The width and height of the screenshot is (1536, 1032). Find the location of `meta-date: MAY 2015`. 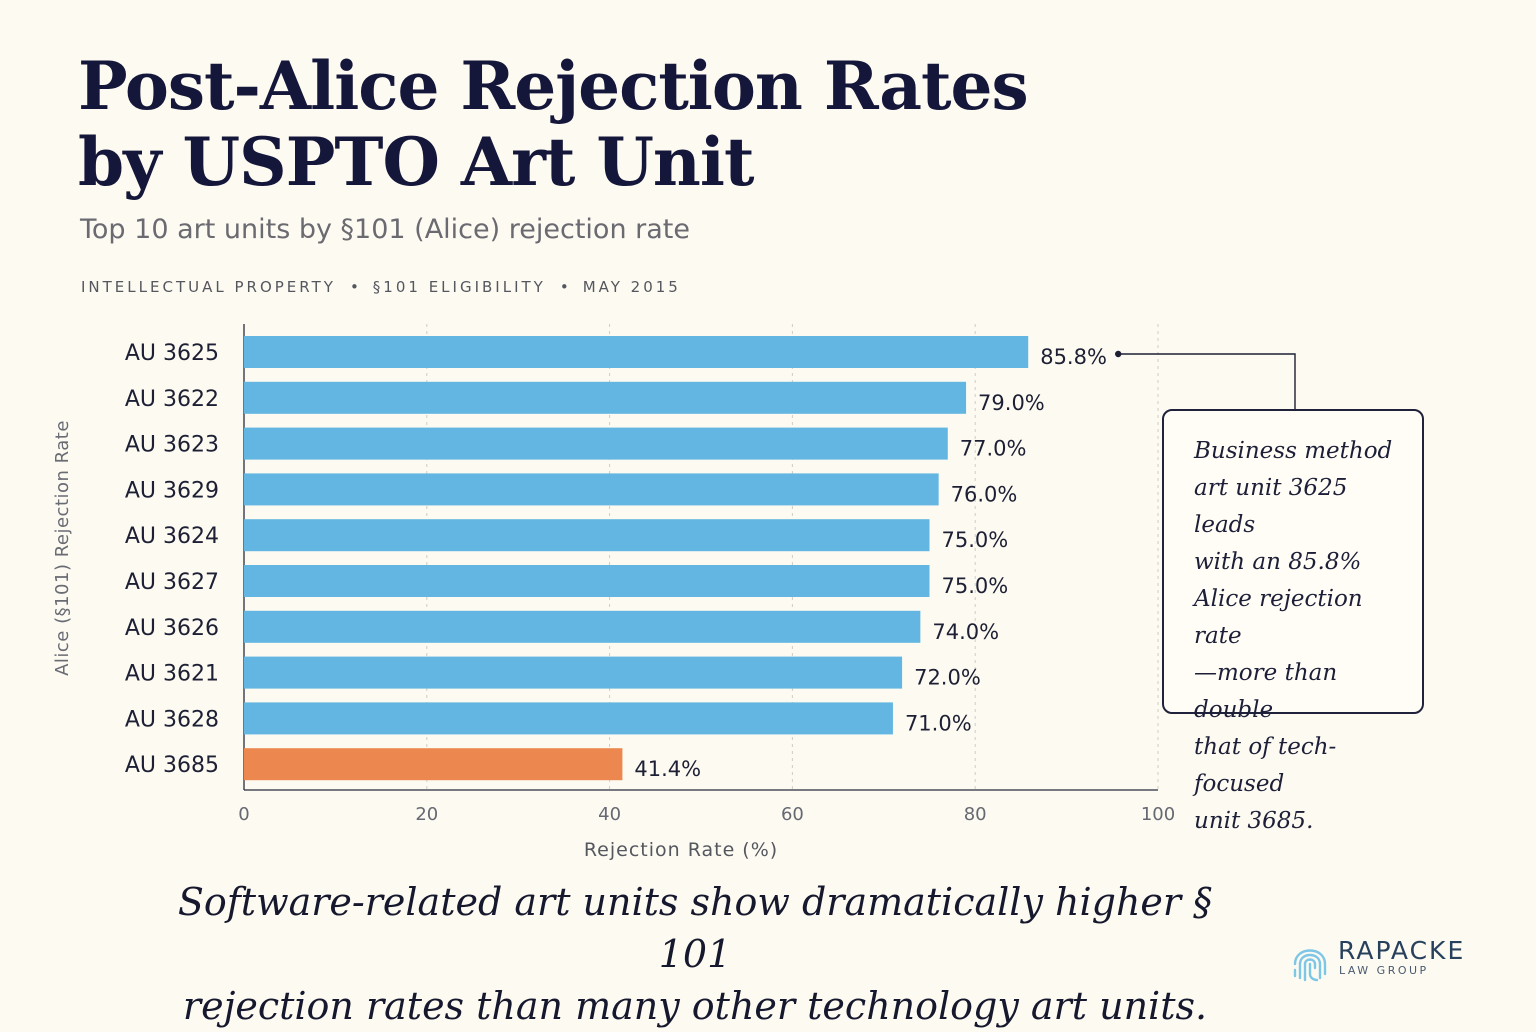

meta-date: MAY 2015 is located at coordinates (631, 287).